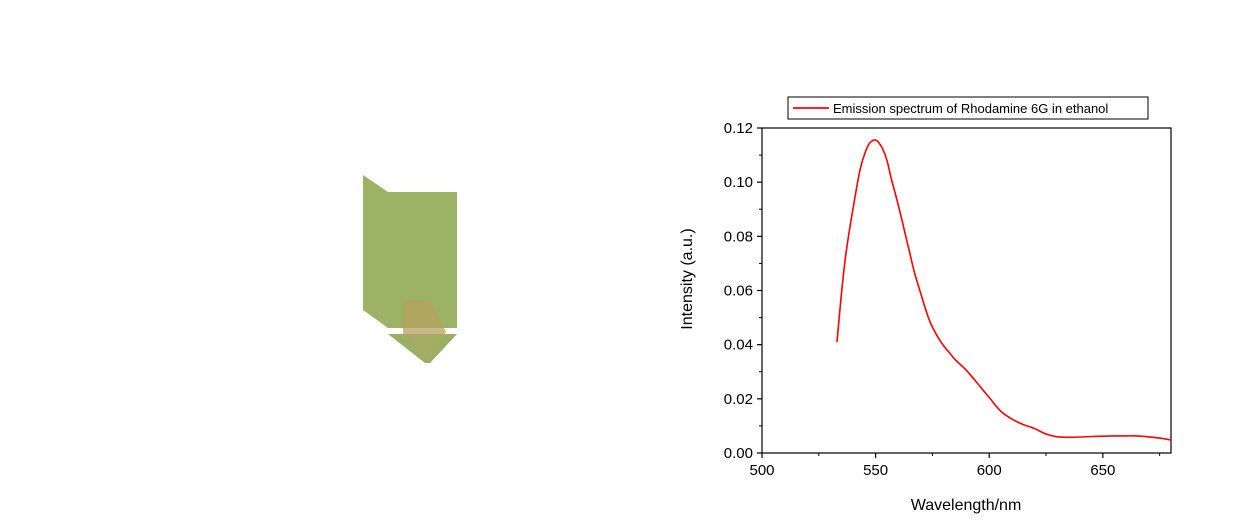  I want to click on x-tick-label: 650, so click(1102, 470).